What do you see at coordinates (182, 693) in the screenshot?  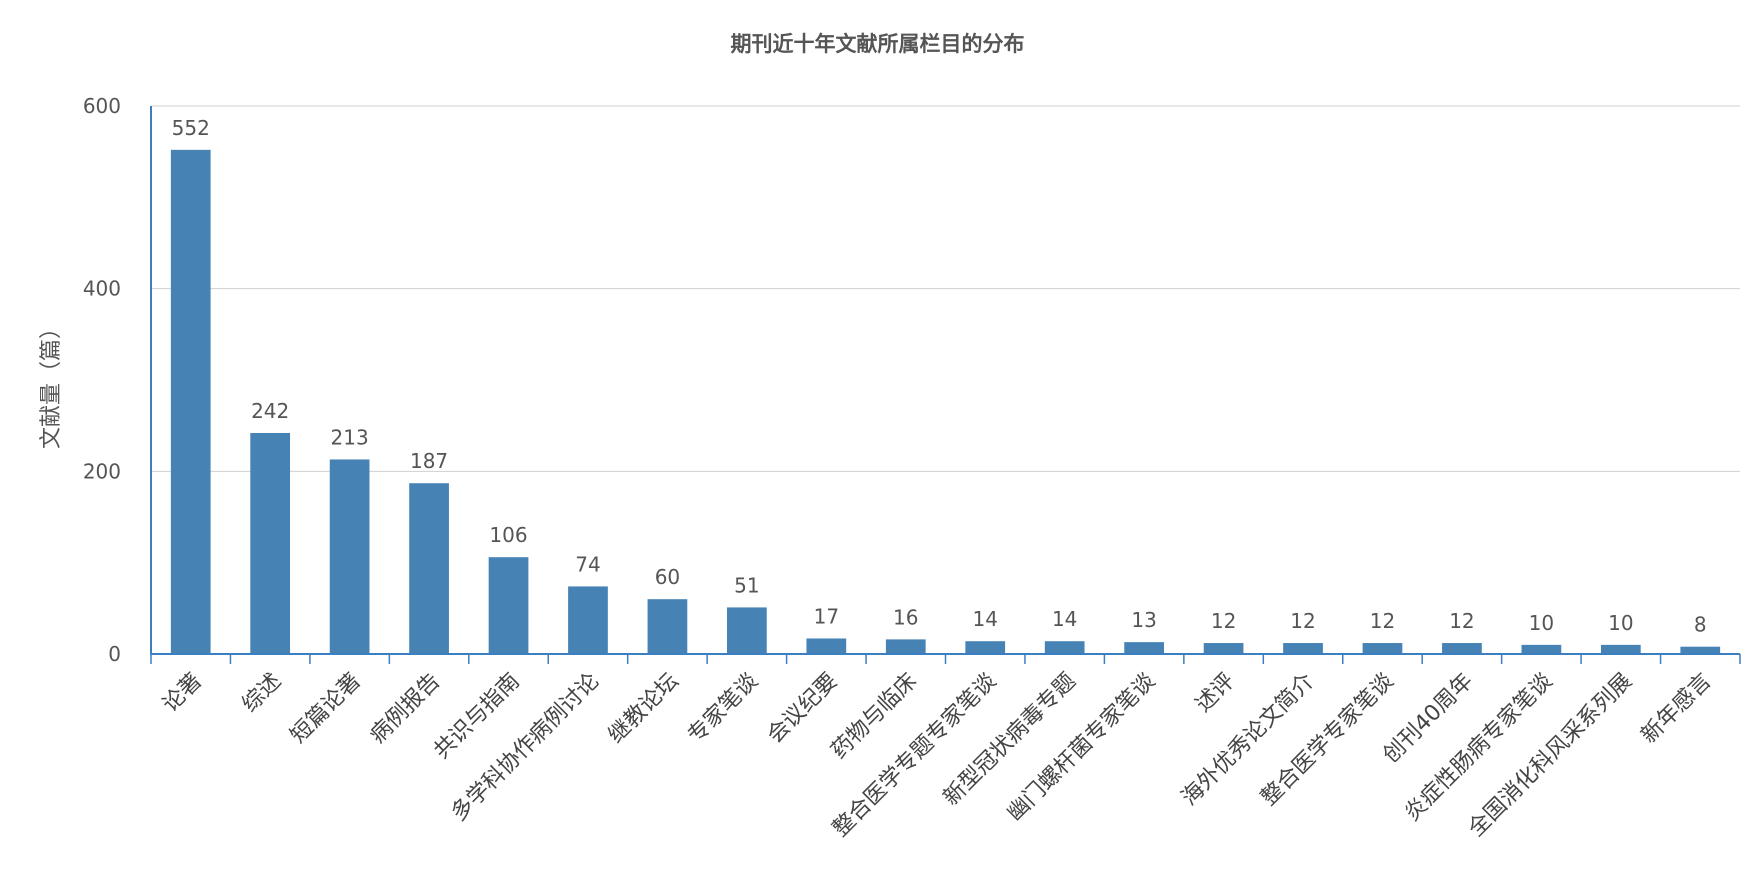 I see `x-tick-label: 论著` at bounding box center [182, 693].